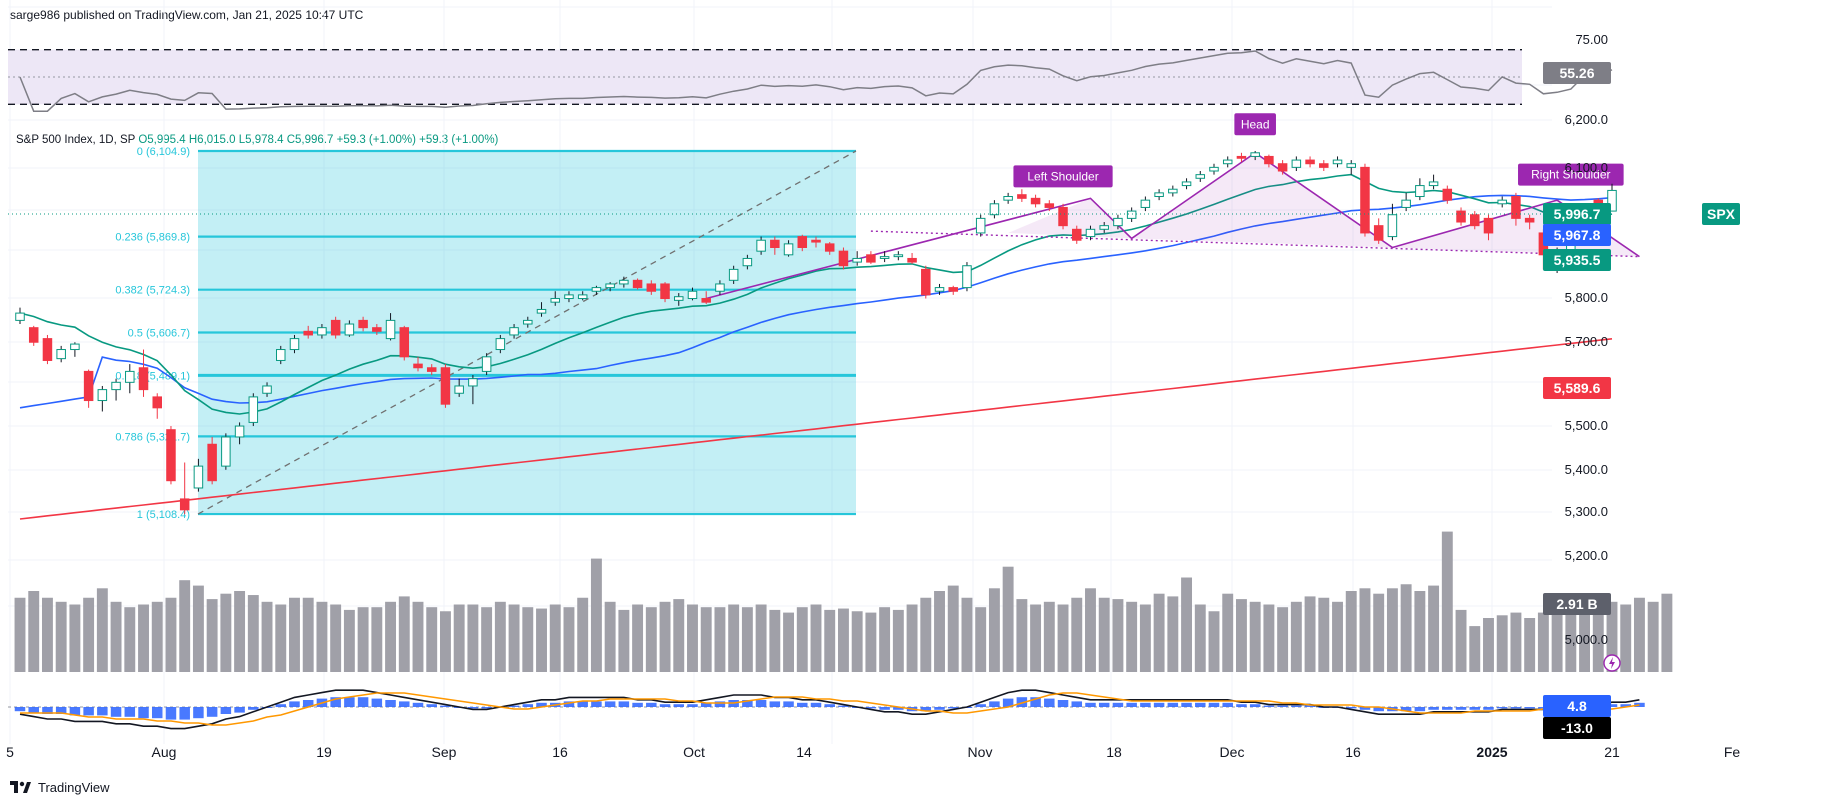 This screenshot has width=1827, height=805. I want to click on sma-price-label-bg, so click(1577, 235).